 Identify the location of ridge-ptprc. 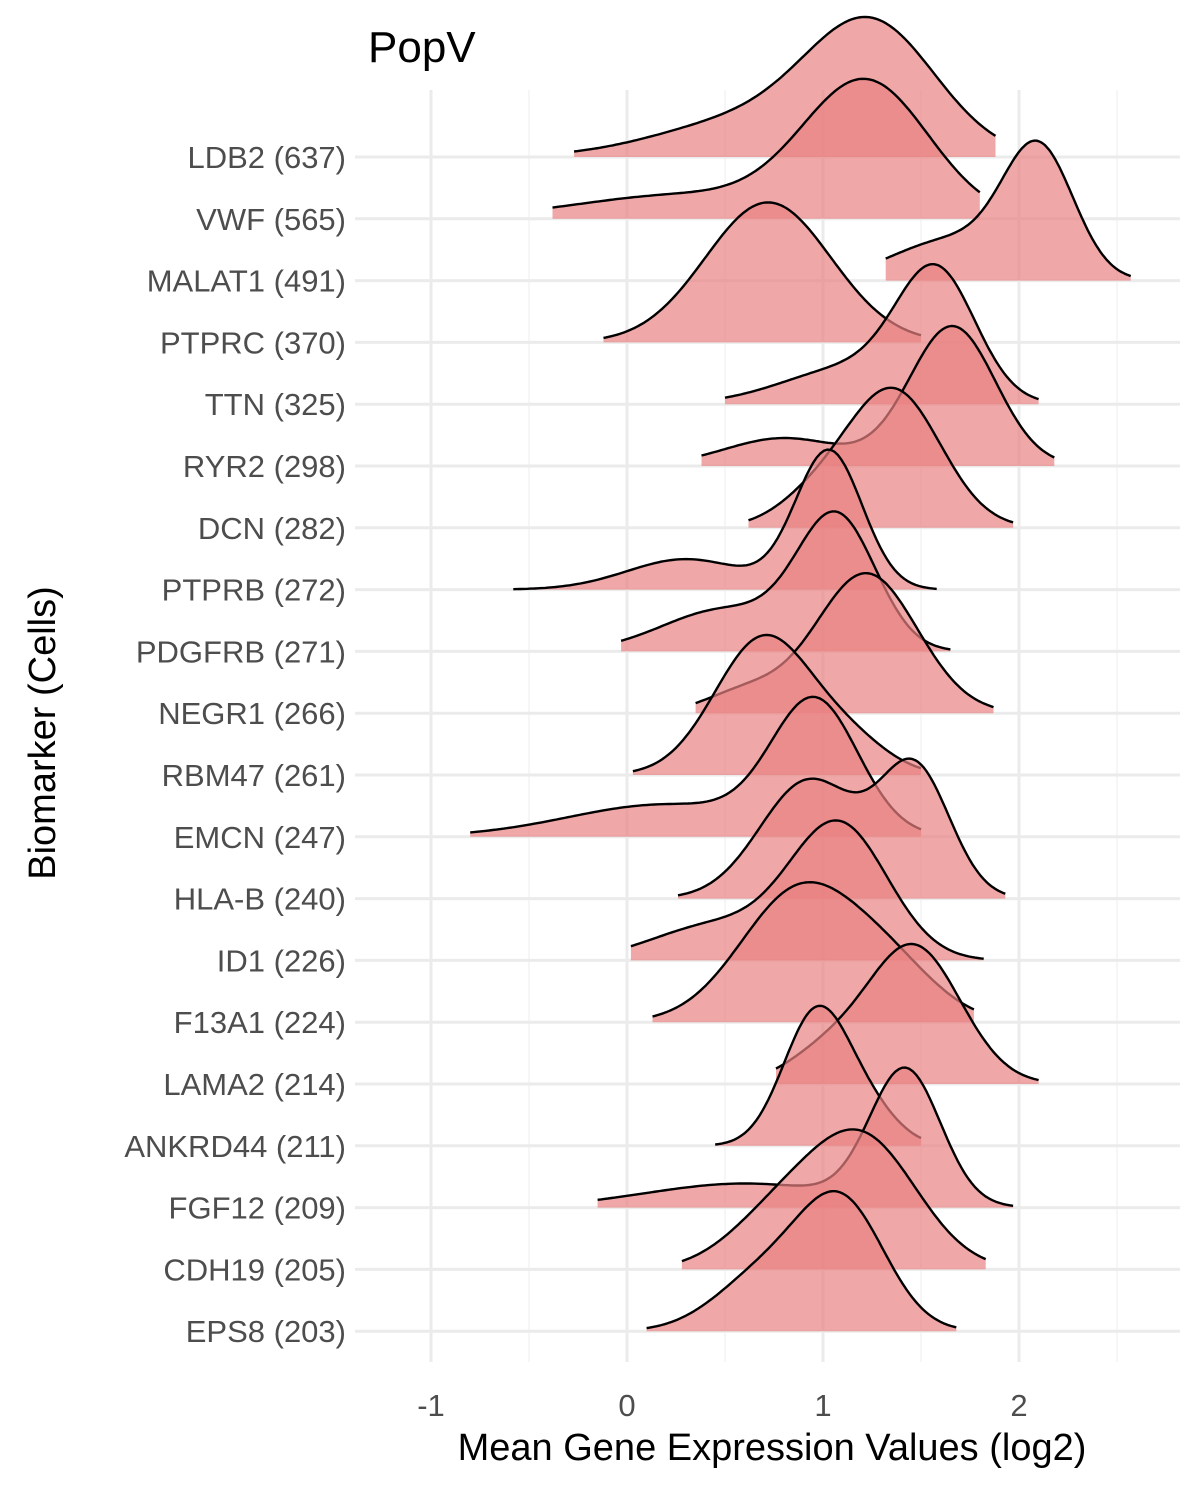
(762, 272).